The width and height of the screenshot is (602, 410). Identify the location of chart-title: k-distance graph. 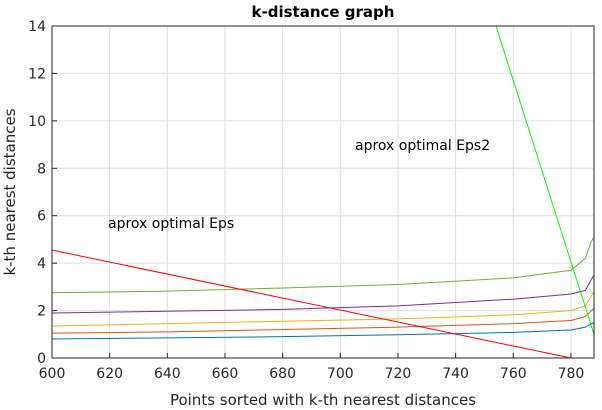
(323, 12).